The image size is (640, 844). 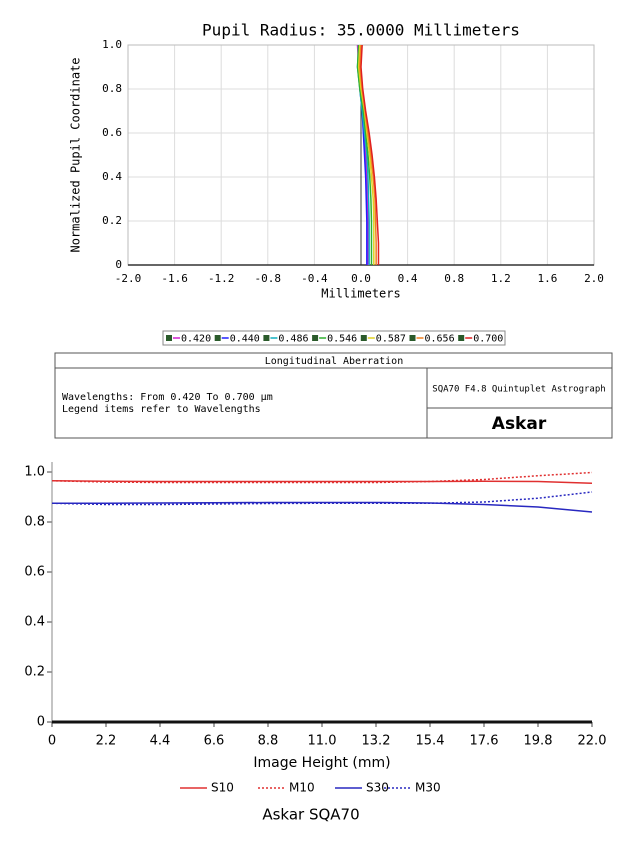 What do you see at coordinates (519, 424) in the screenshot?
I see `info-logo: Askar` at bounding box center [519, 424].